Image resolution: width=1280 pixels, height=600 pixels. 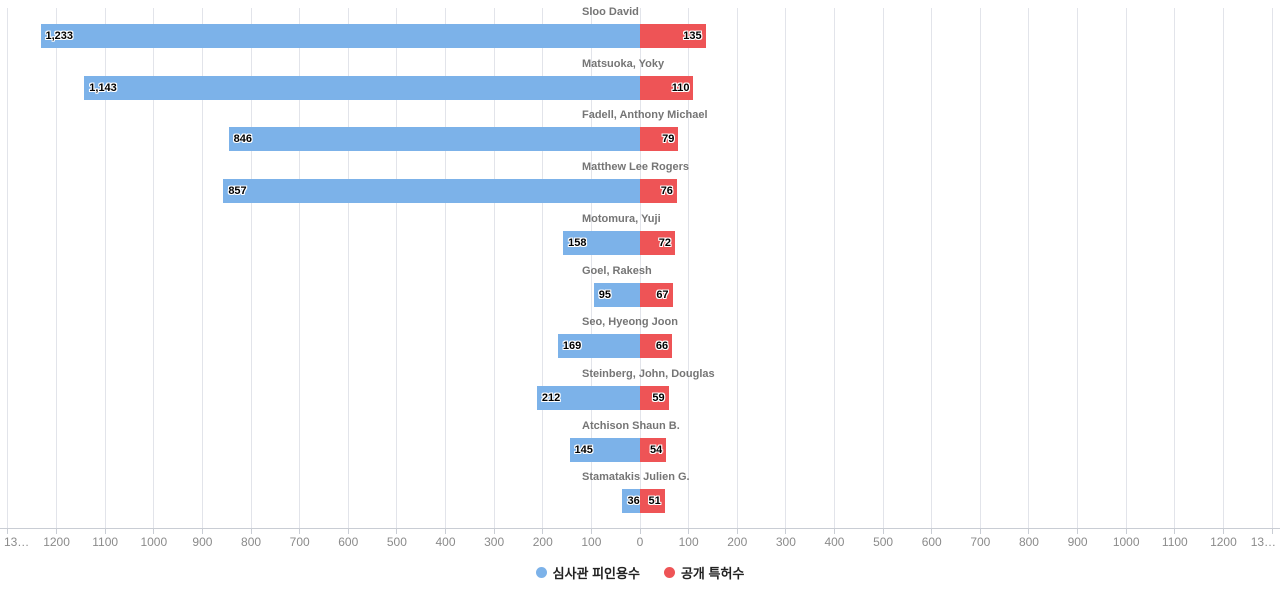 I want to click on inventor-name-label: Fadell, Anthony Michael, so click(x=645, y=115).